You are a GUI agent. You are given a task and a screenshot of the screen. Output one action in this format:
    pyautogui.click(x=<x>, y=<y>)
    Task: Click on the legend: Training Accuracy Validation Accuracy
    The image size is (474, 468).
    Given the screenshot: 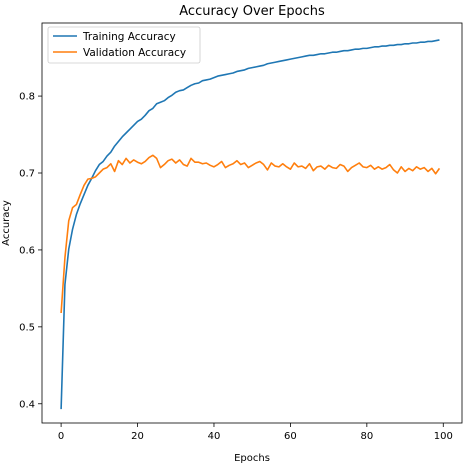 What is the action you would take?
    pyautogui.click(x=124, y=45)
    